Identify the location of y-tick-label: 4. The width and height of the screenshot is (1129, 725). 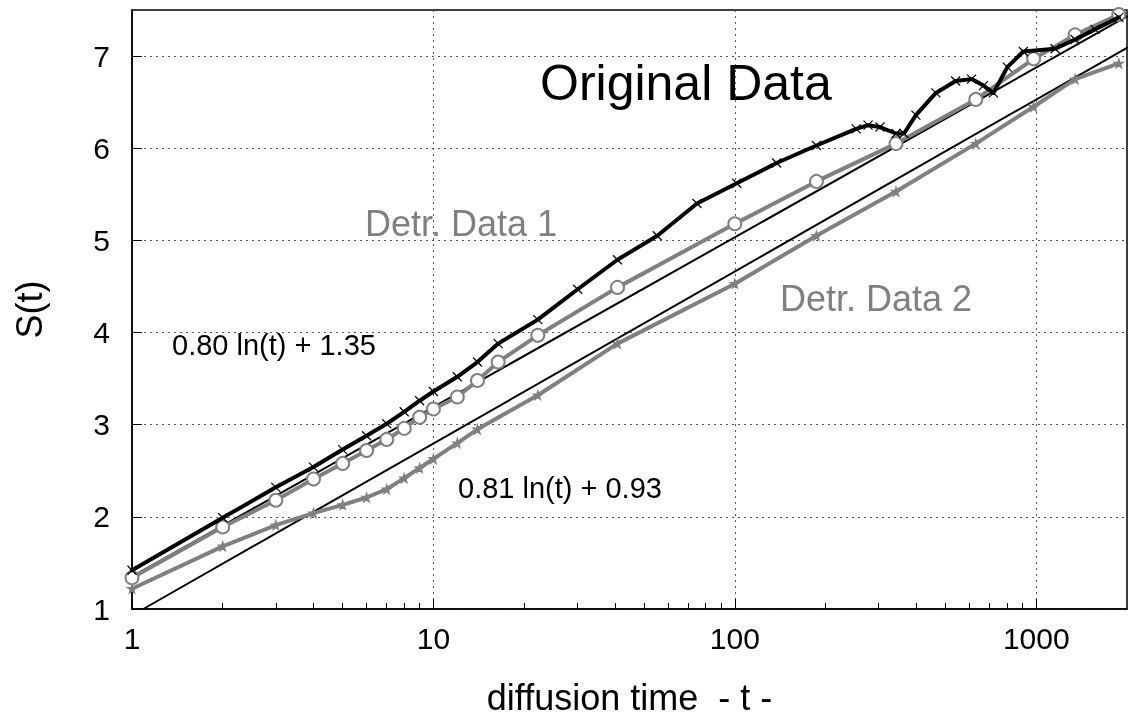
(101, 333).